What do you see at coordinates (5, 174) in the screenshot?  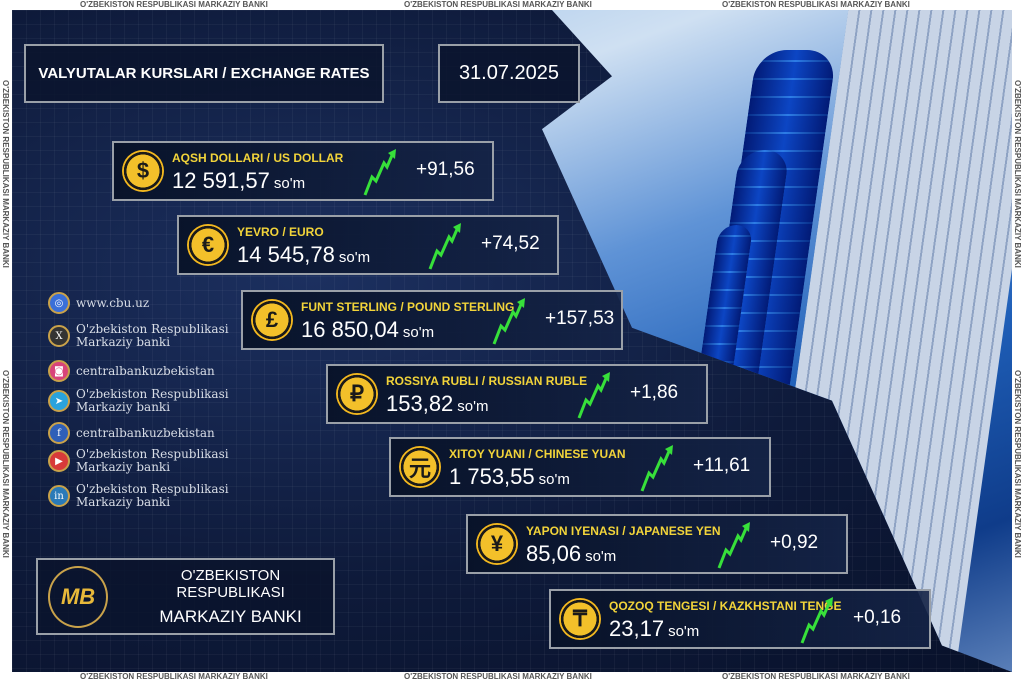 I see `watermark-left: O'ZBEKISTON RESPUBLIKASI MARKAZIY BANKI` at bounding box center [5, 174].